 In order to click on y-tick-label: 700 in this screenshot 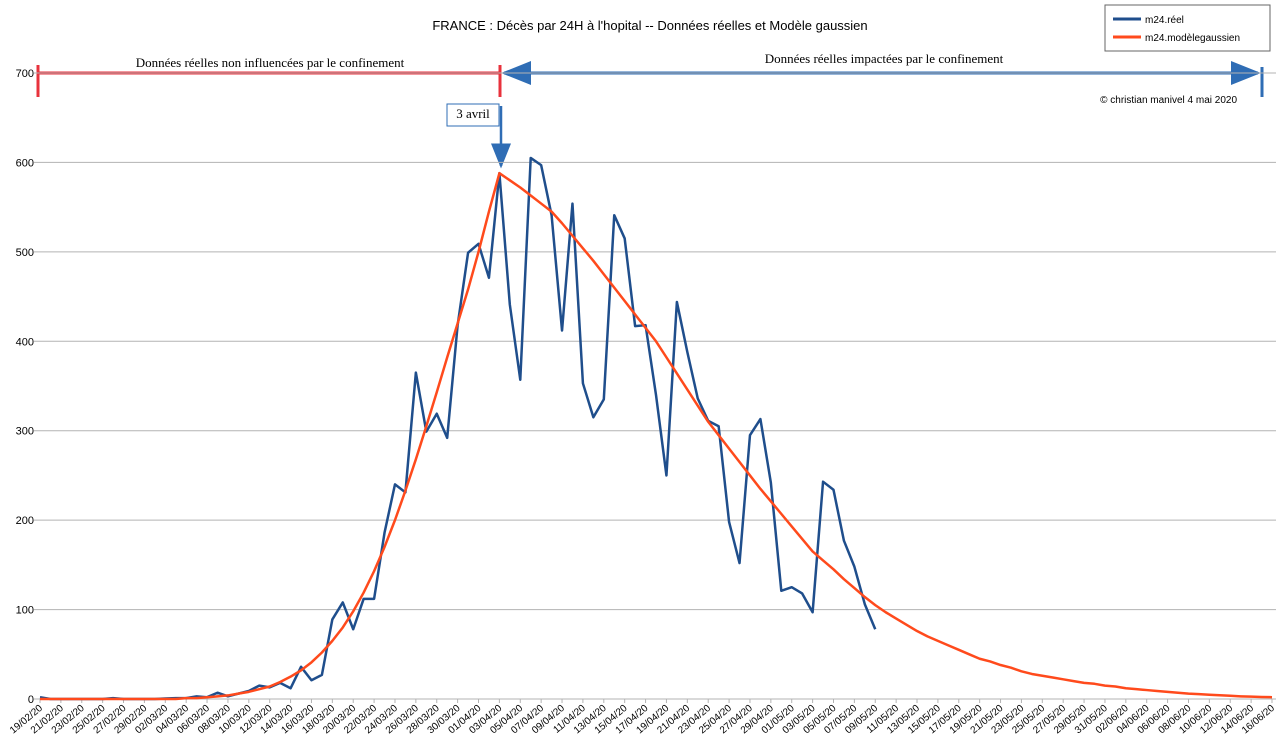, I will do `click(25, 74)`.